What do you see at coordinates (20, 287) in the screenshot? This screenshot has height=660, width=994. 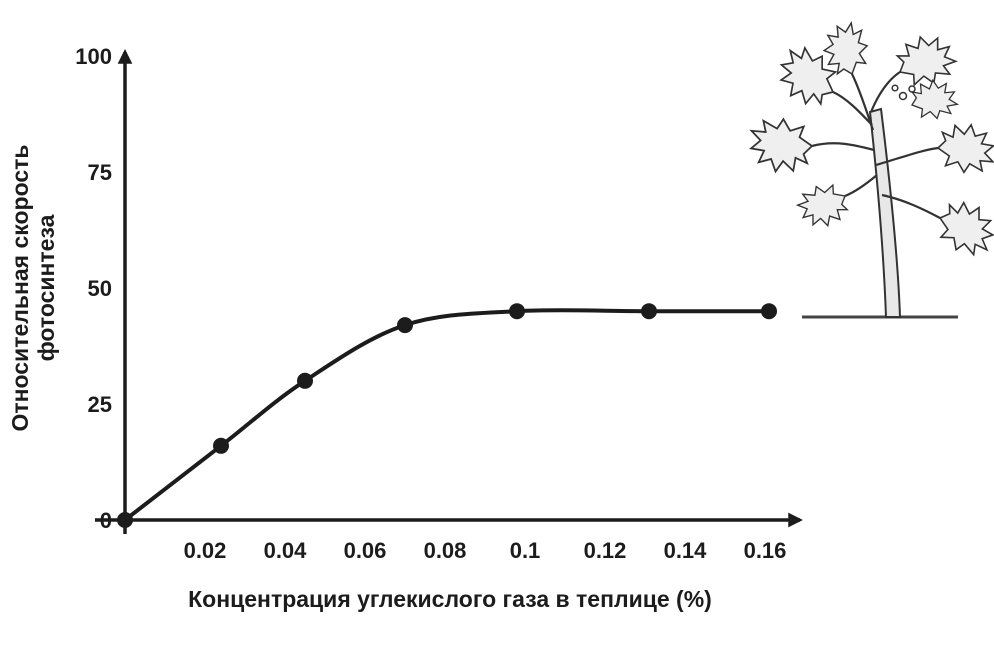 I see `y-axis-label-line1: Относительная скорость` at bounding box center [20, 287].